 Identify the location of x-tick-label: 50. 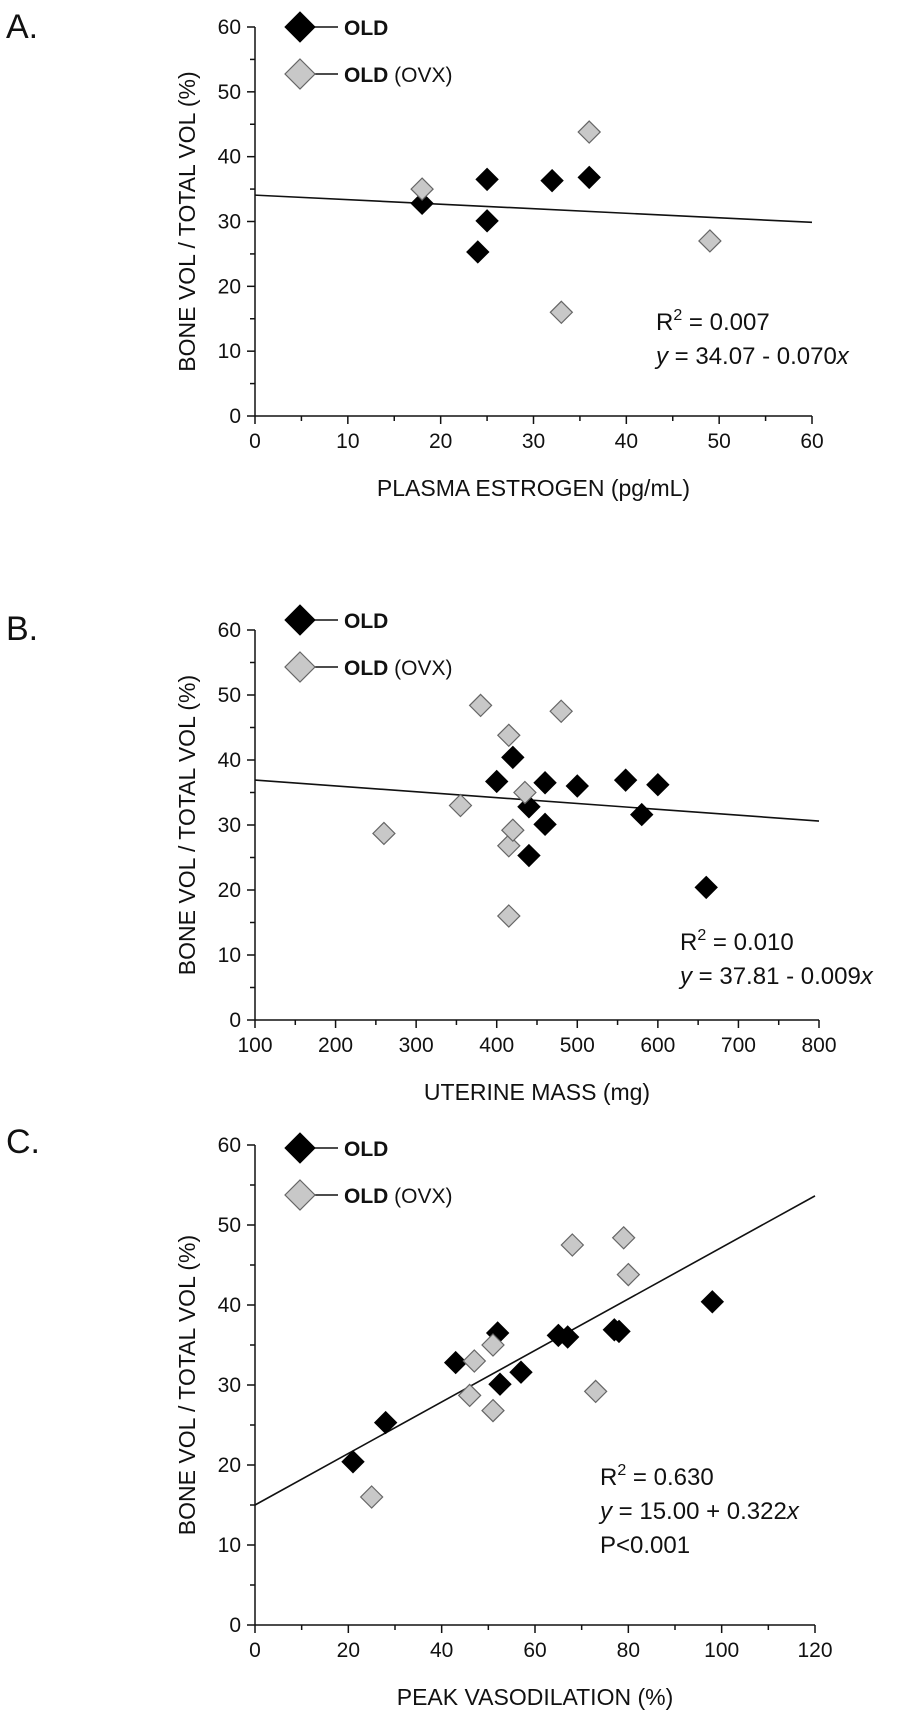
(718, 441).